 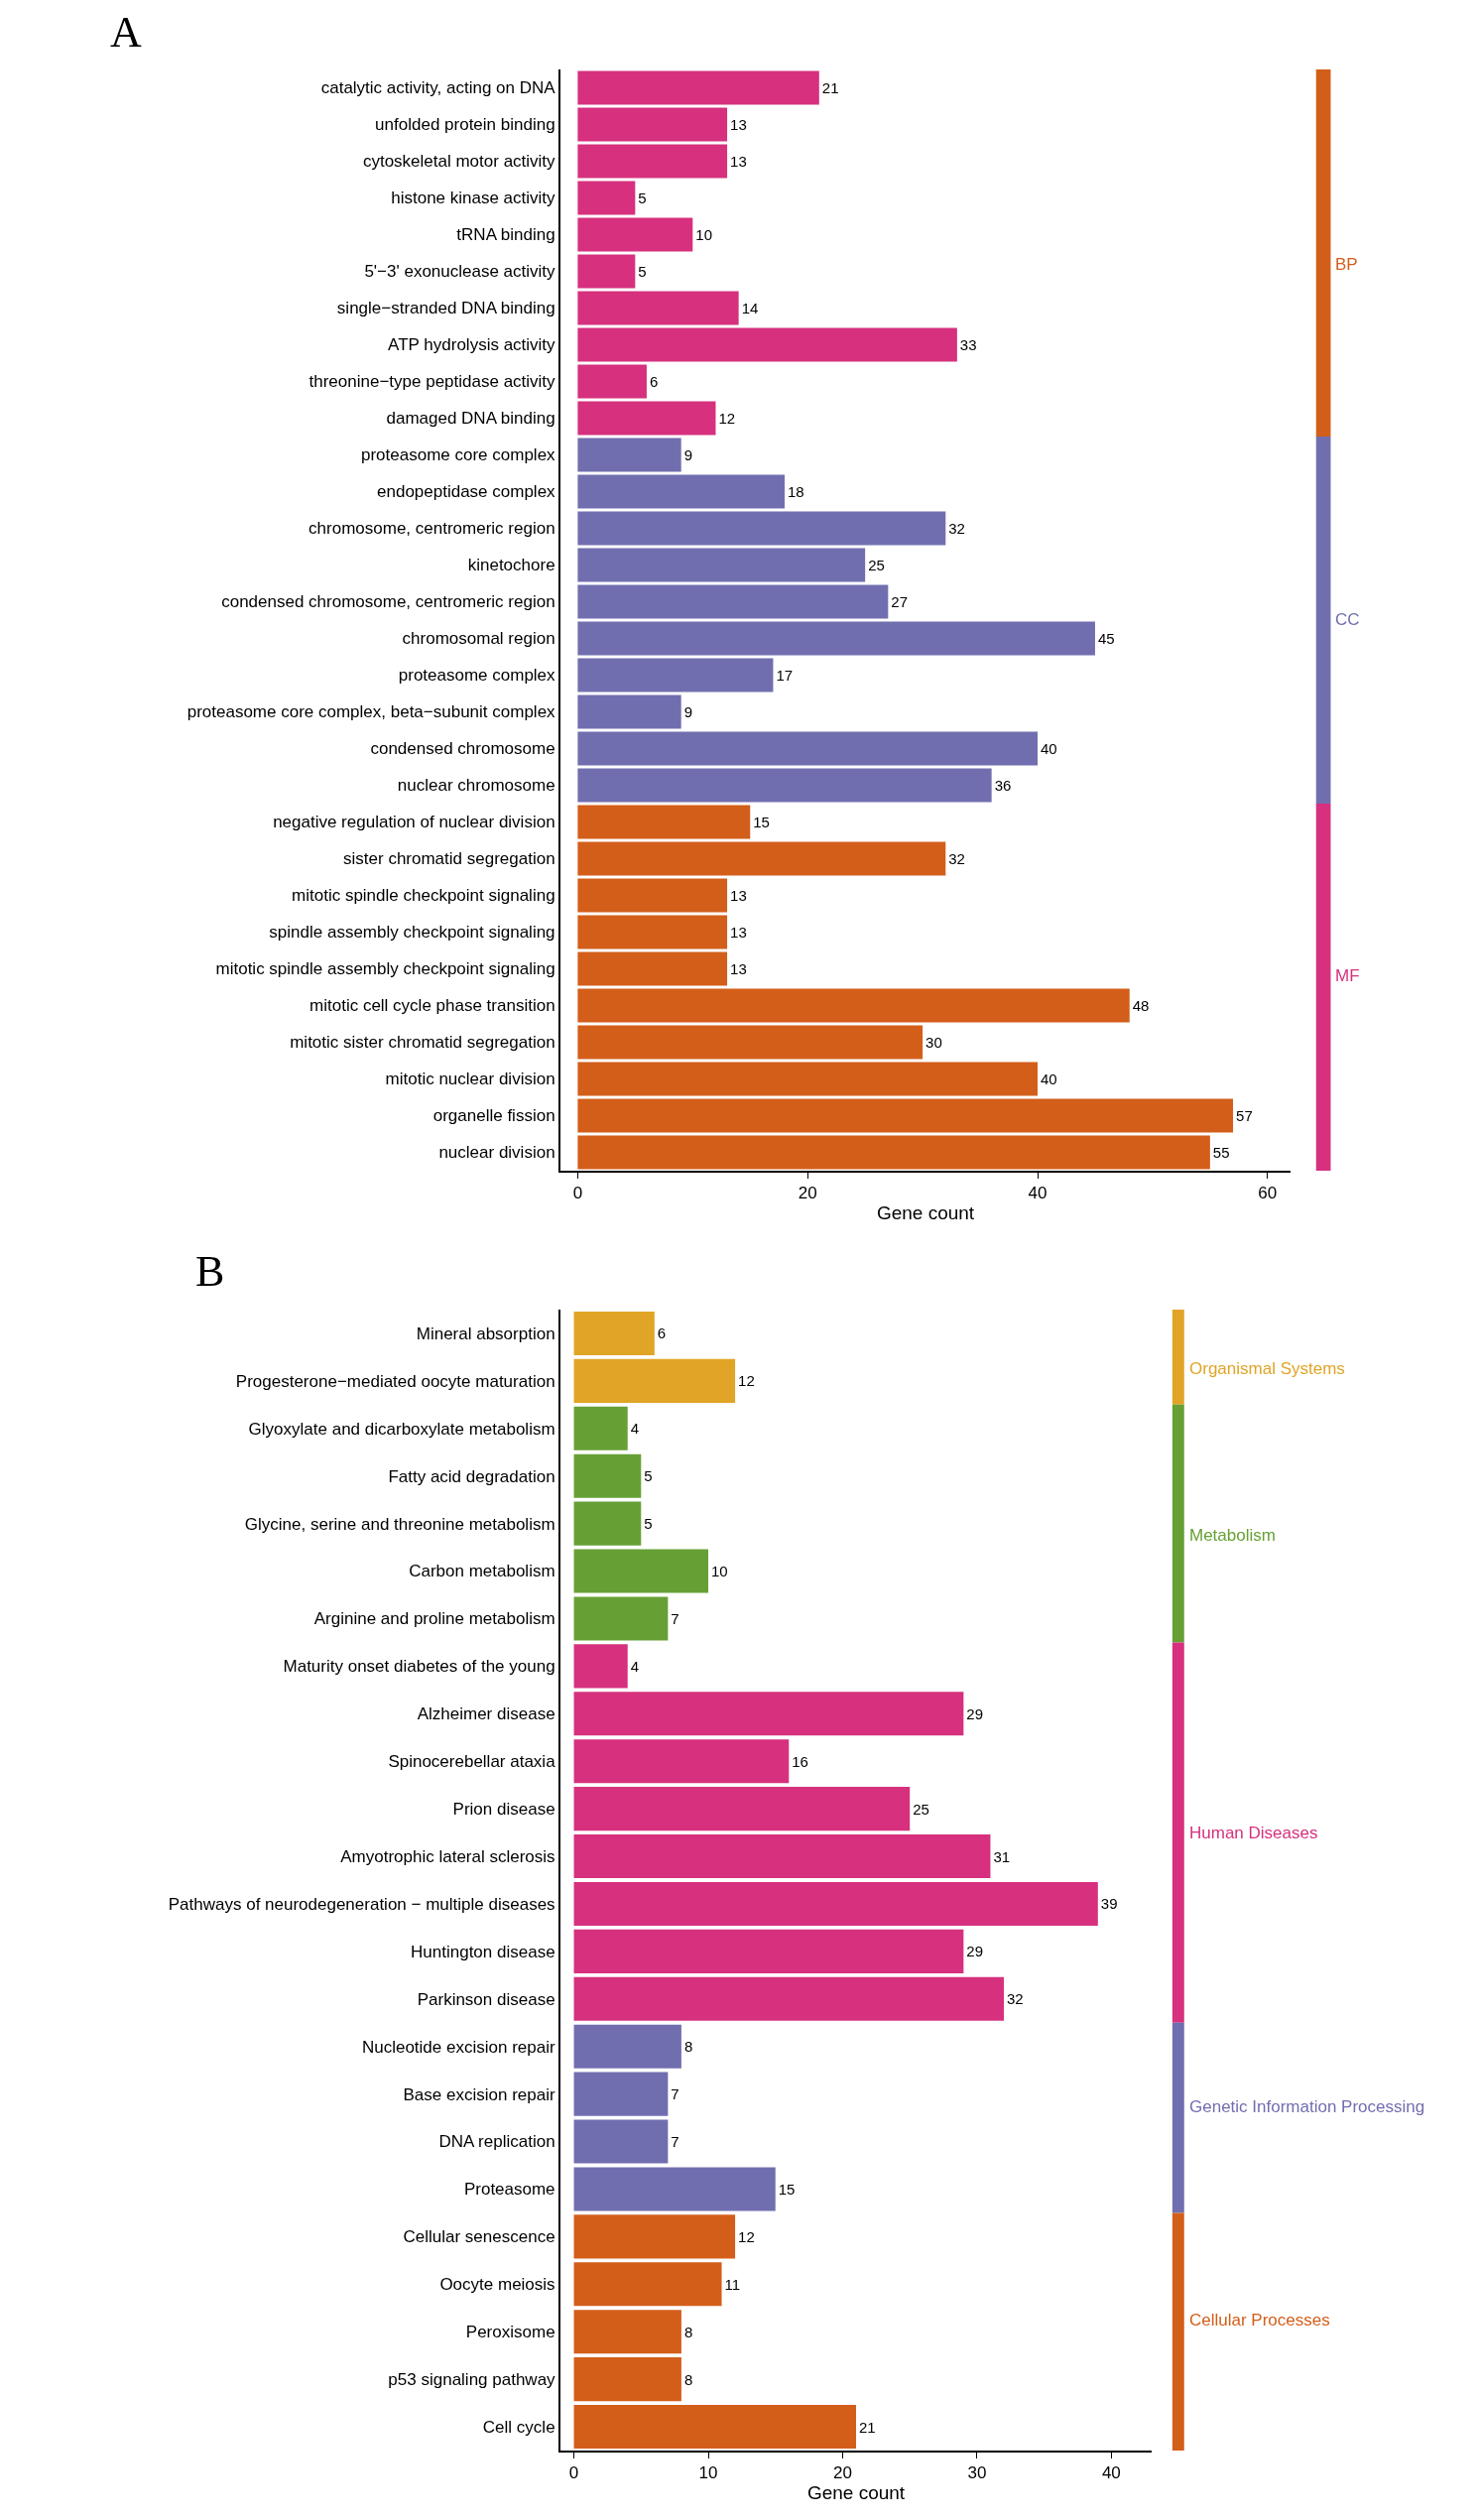 I want to click on y-tick-label: 5'−3' exonuclease activity, so click(x=460, y=272).